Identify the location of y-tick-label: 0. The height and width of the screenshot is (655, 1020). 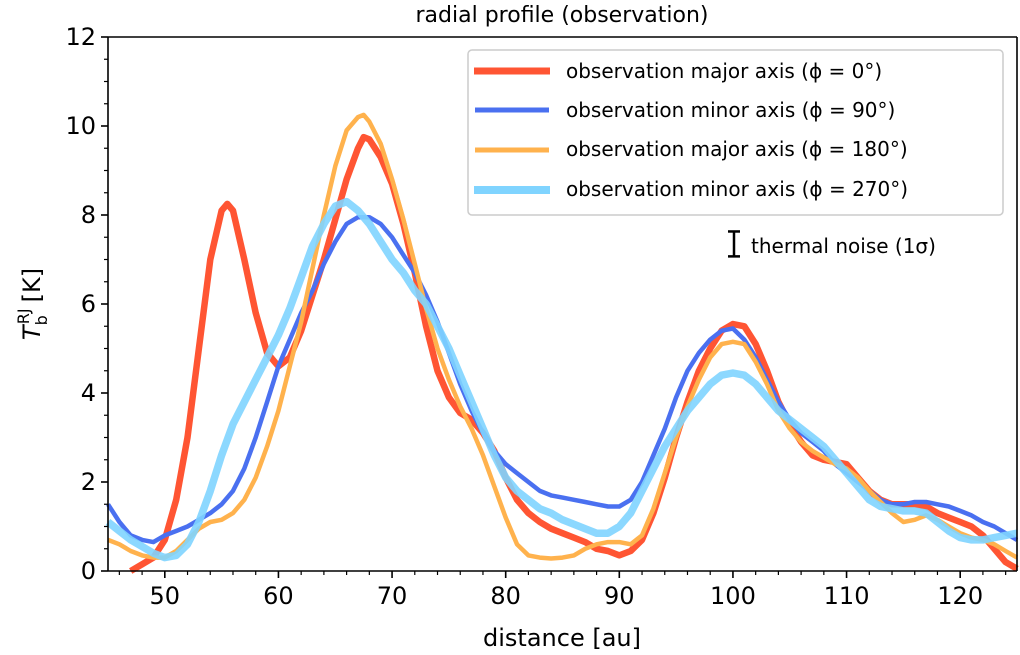
(88, 571).